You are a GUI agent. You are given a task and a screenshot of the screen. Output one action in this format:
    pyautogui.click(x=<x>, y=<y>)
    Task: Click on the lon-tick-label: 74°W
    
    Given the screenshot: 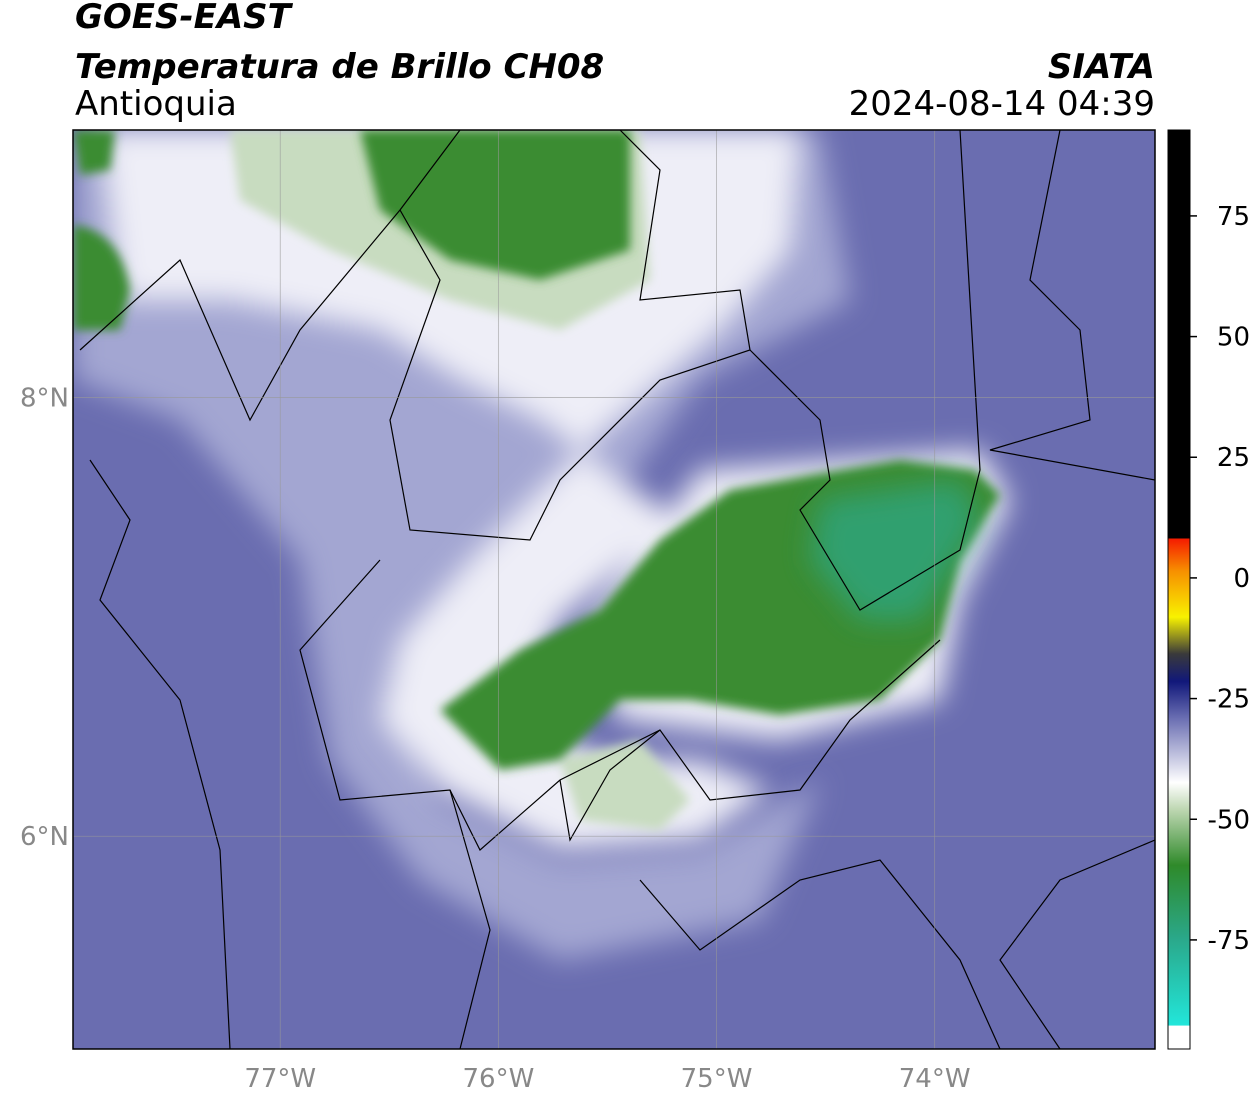 What is the action you would take?
    pyautogui.click(x=935, y=1079)
    